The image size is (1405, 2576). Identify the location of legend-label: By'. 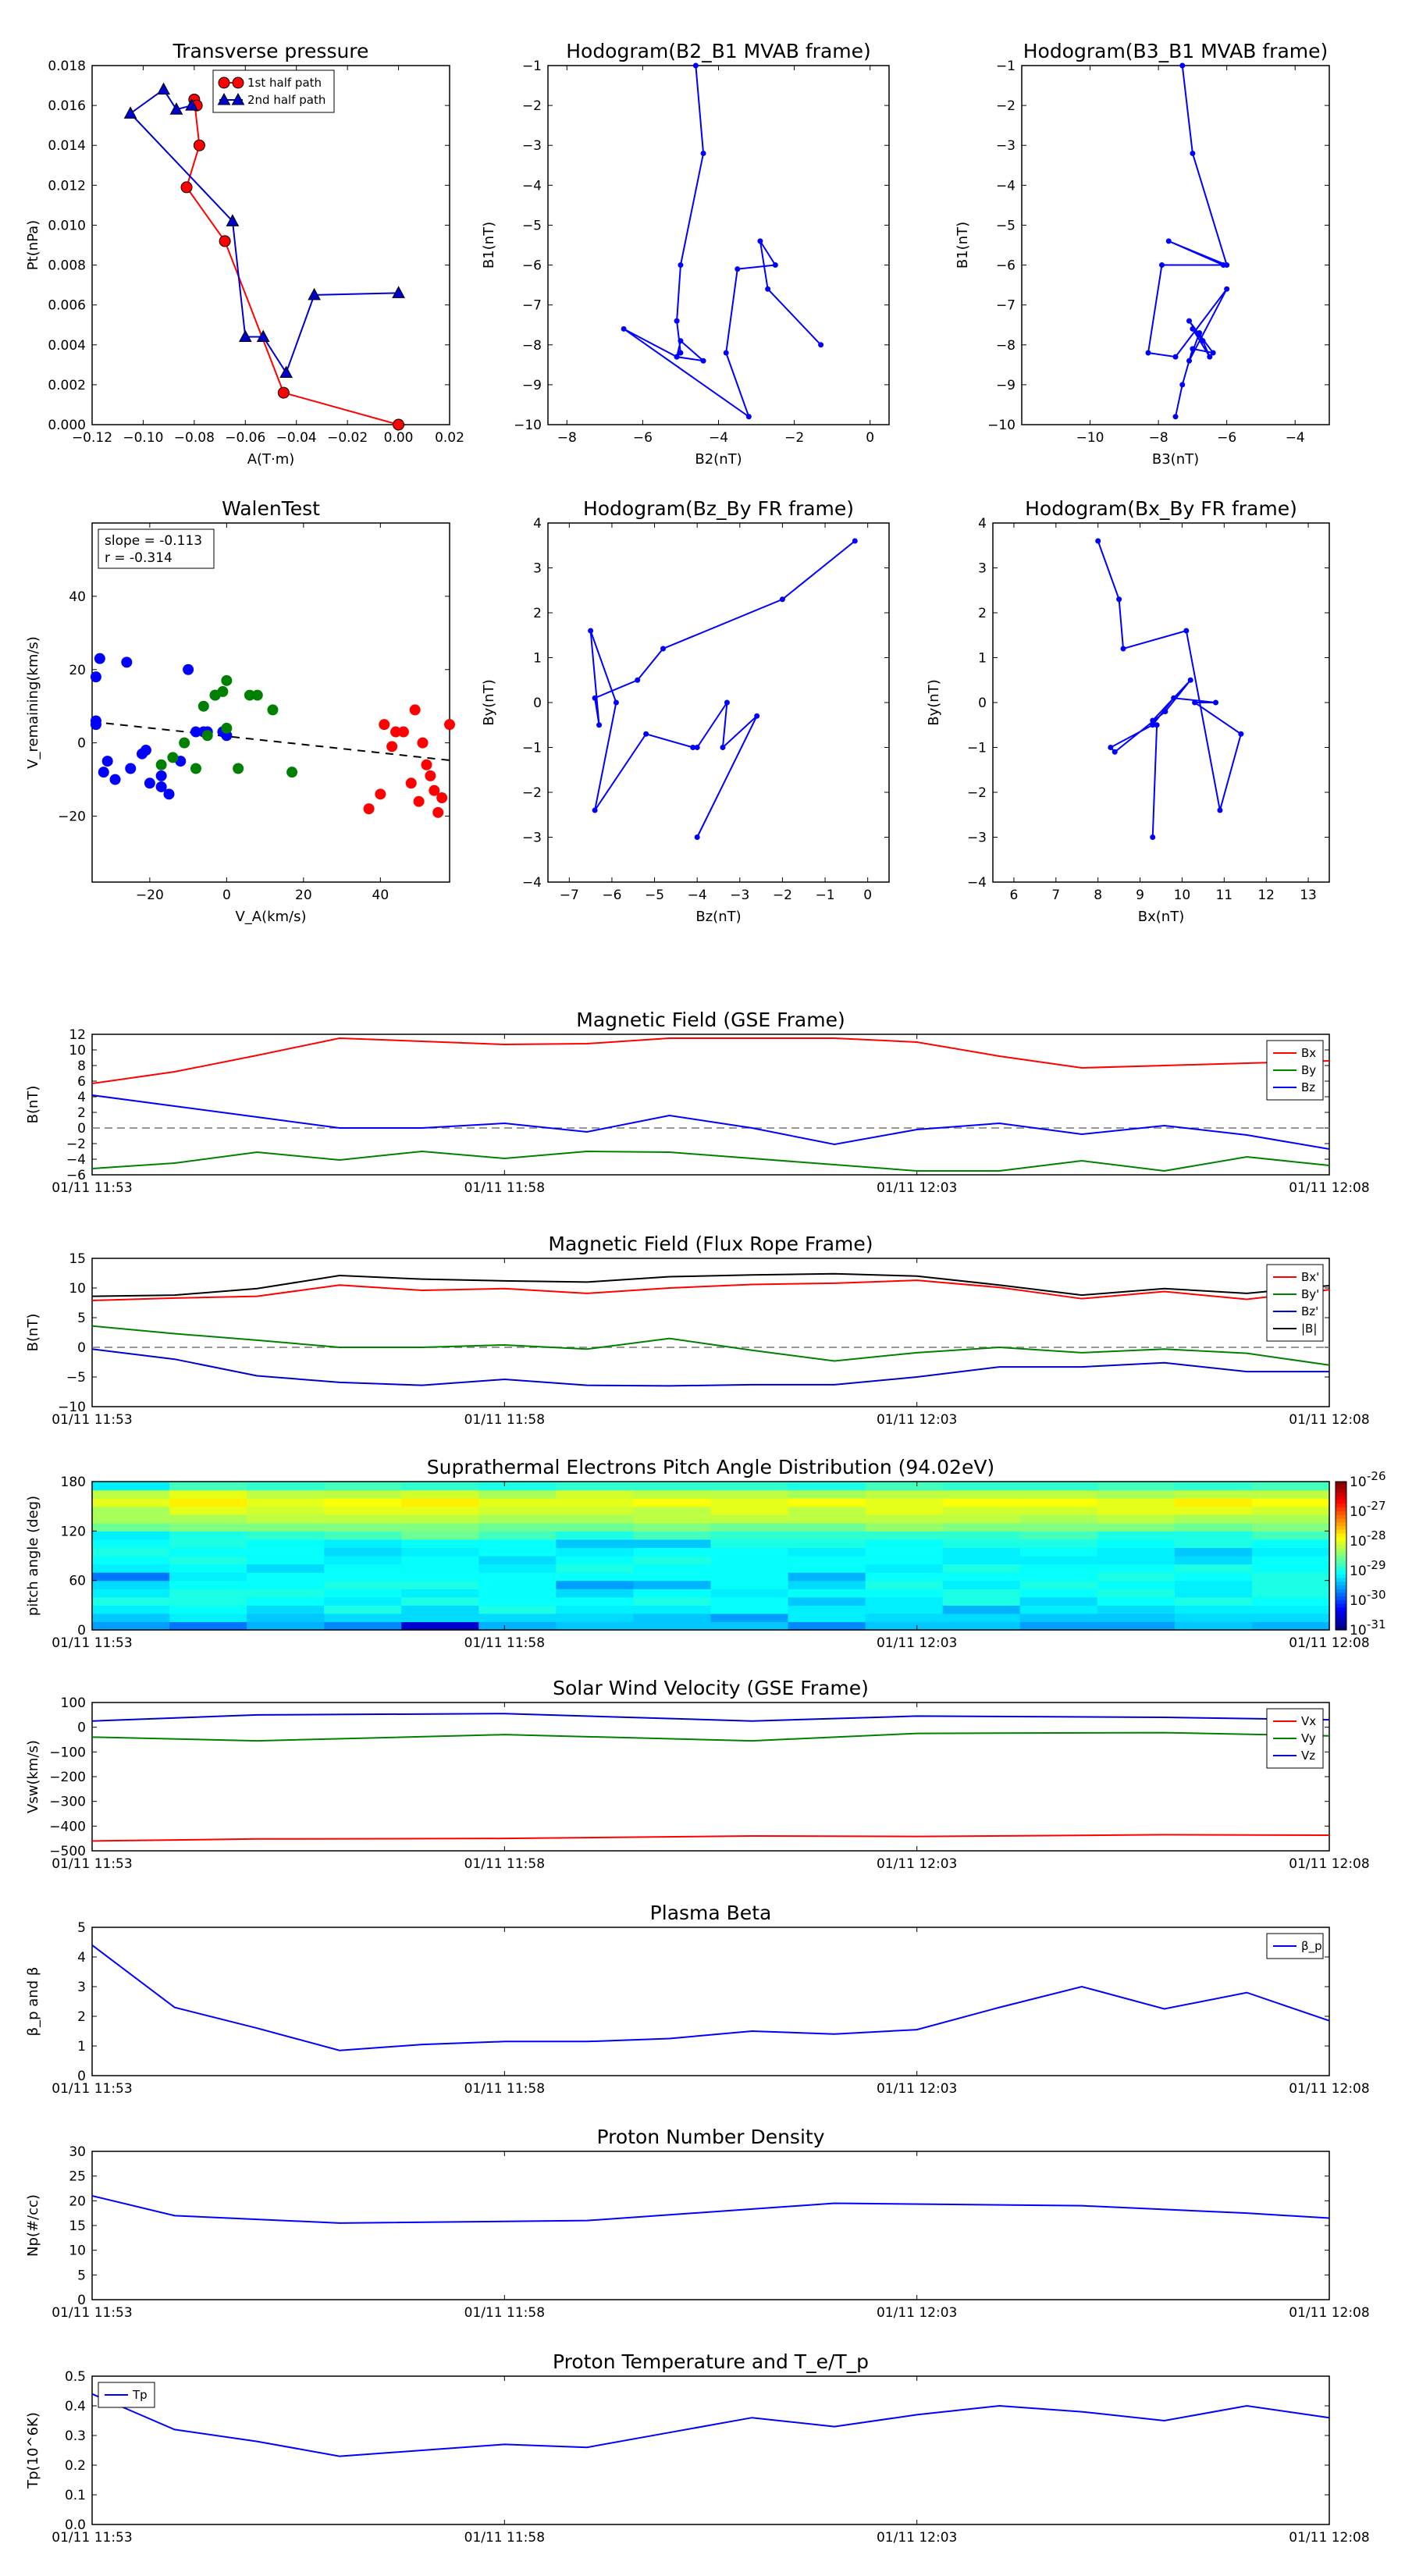
(1310, 1294).